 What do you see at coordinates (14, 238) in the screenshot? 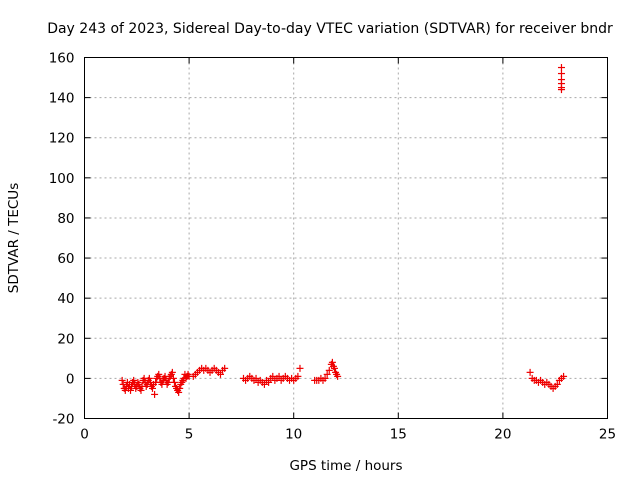
I see `y-axis-label: SDTVAR / TECUs` at bounding box center [14, 238].